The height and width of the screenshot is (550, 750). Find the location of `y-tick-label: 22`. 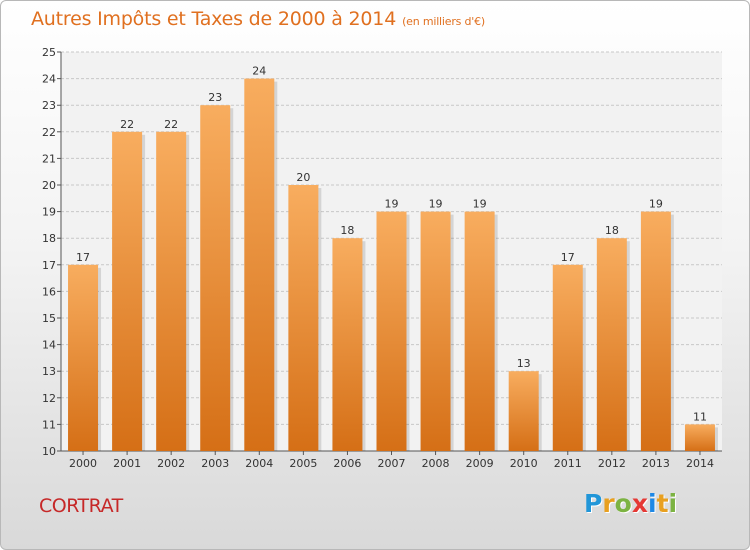

y-tick-label: 22 is located at coordinates (49, 132).